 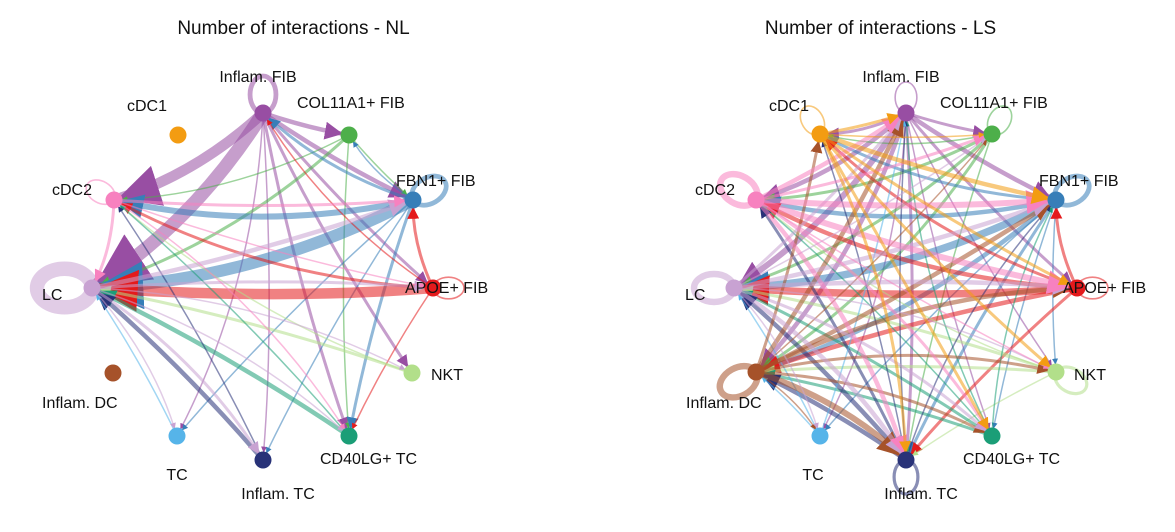 What do you see at coordinates (827, 159) in the screenshot?
I see `edge-cdc2-to-inflam_fib` at bounding box center [827, 159].